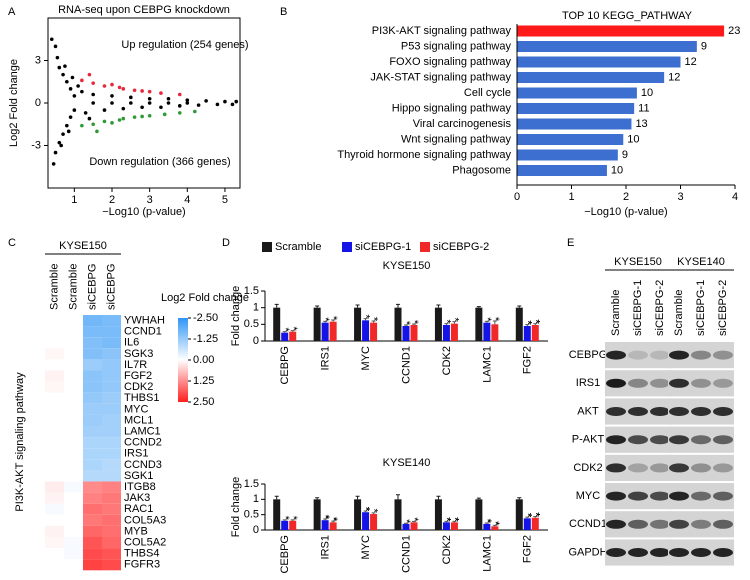  I want to click on x-tick-label: CDK2, so click(447, 549).